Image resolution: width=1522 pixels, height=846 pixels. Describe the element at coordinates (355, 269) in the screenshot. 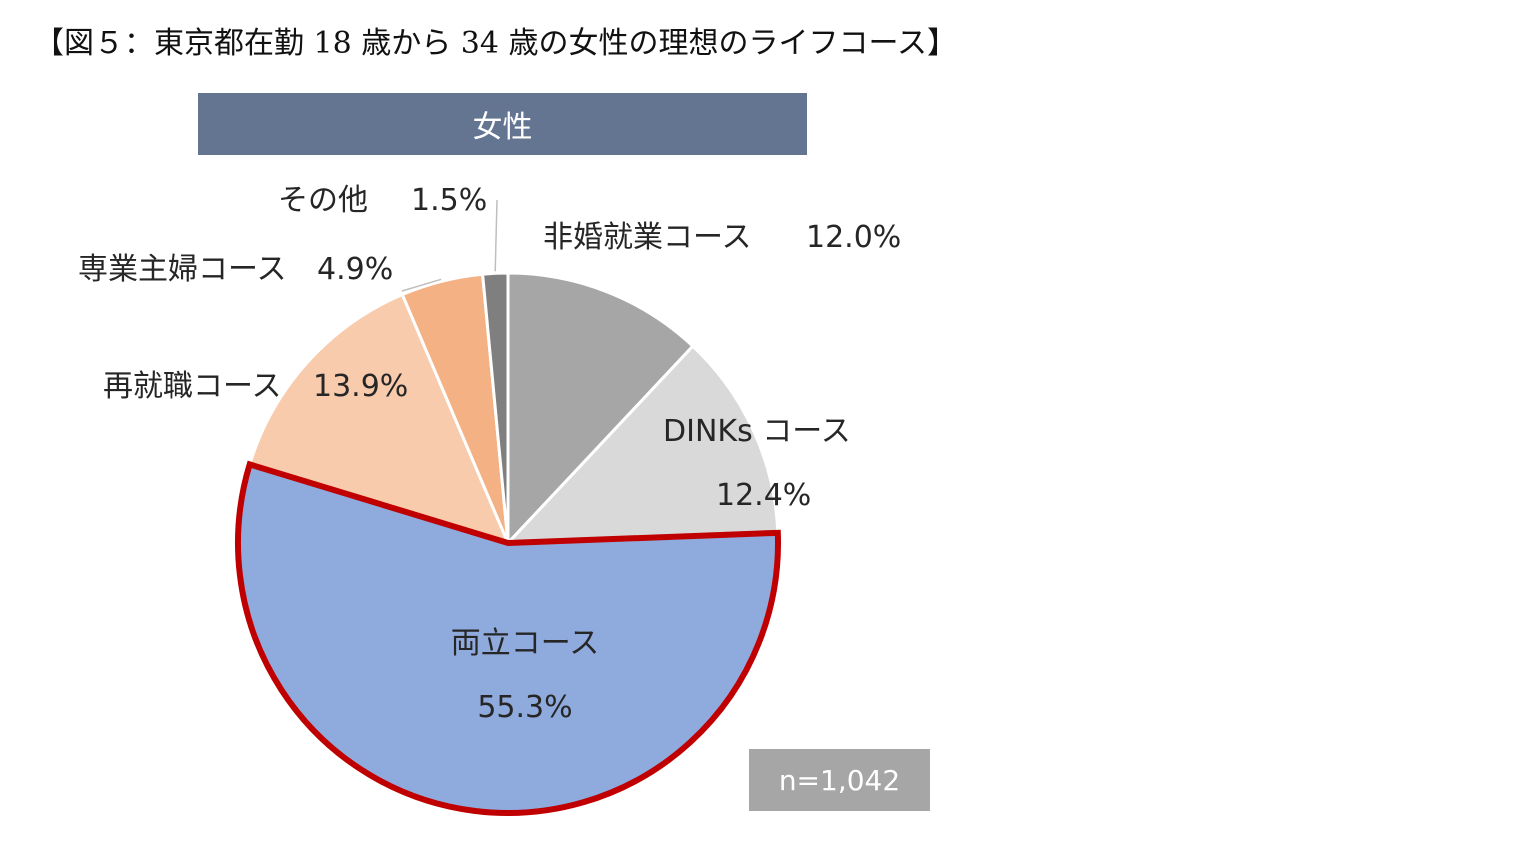

I see `slice-value-label: 4.9%` at that location.